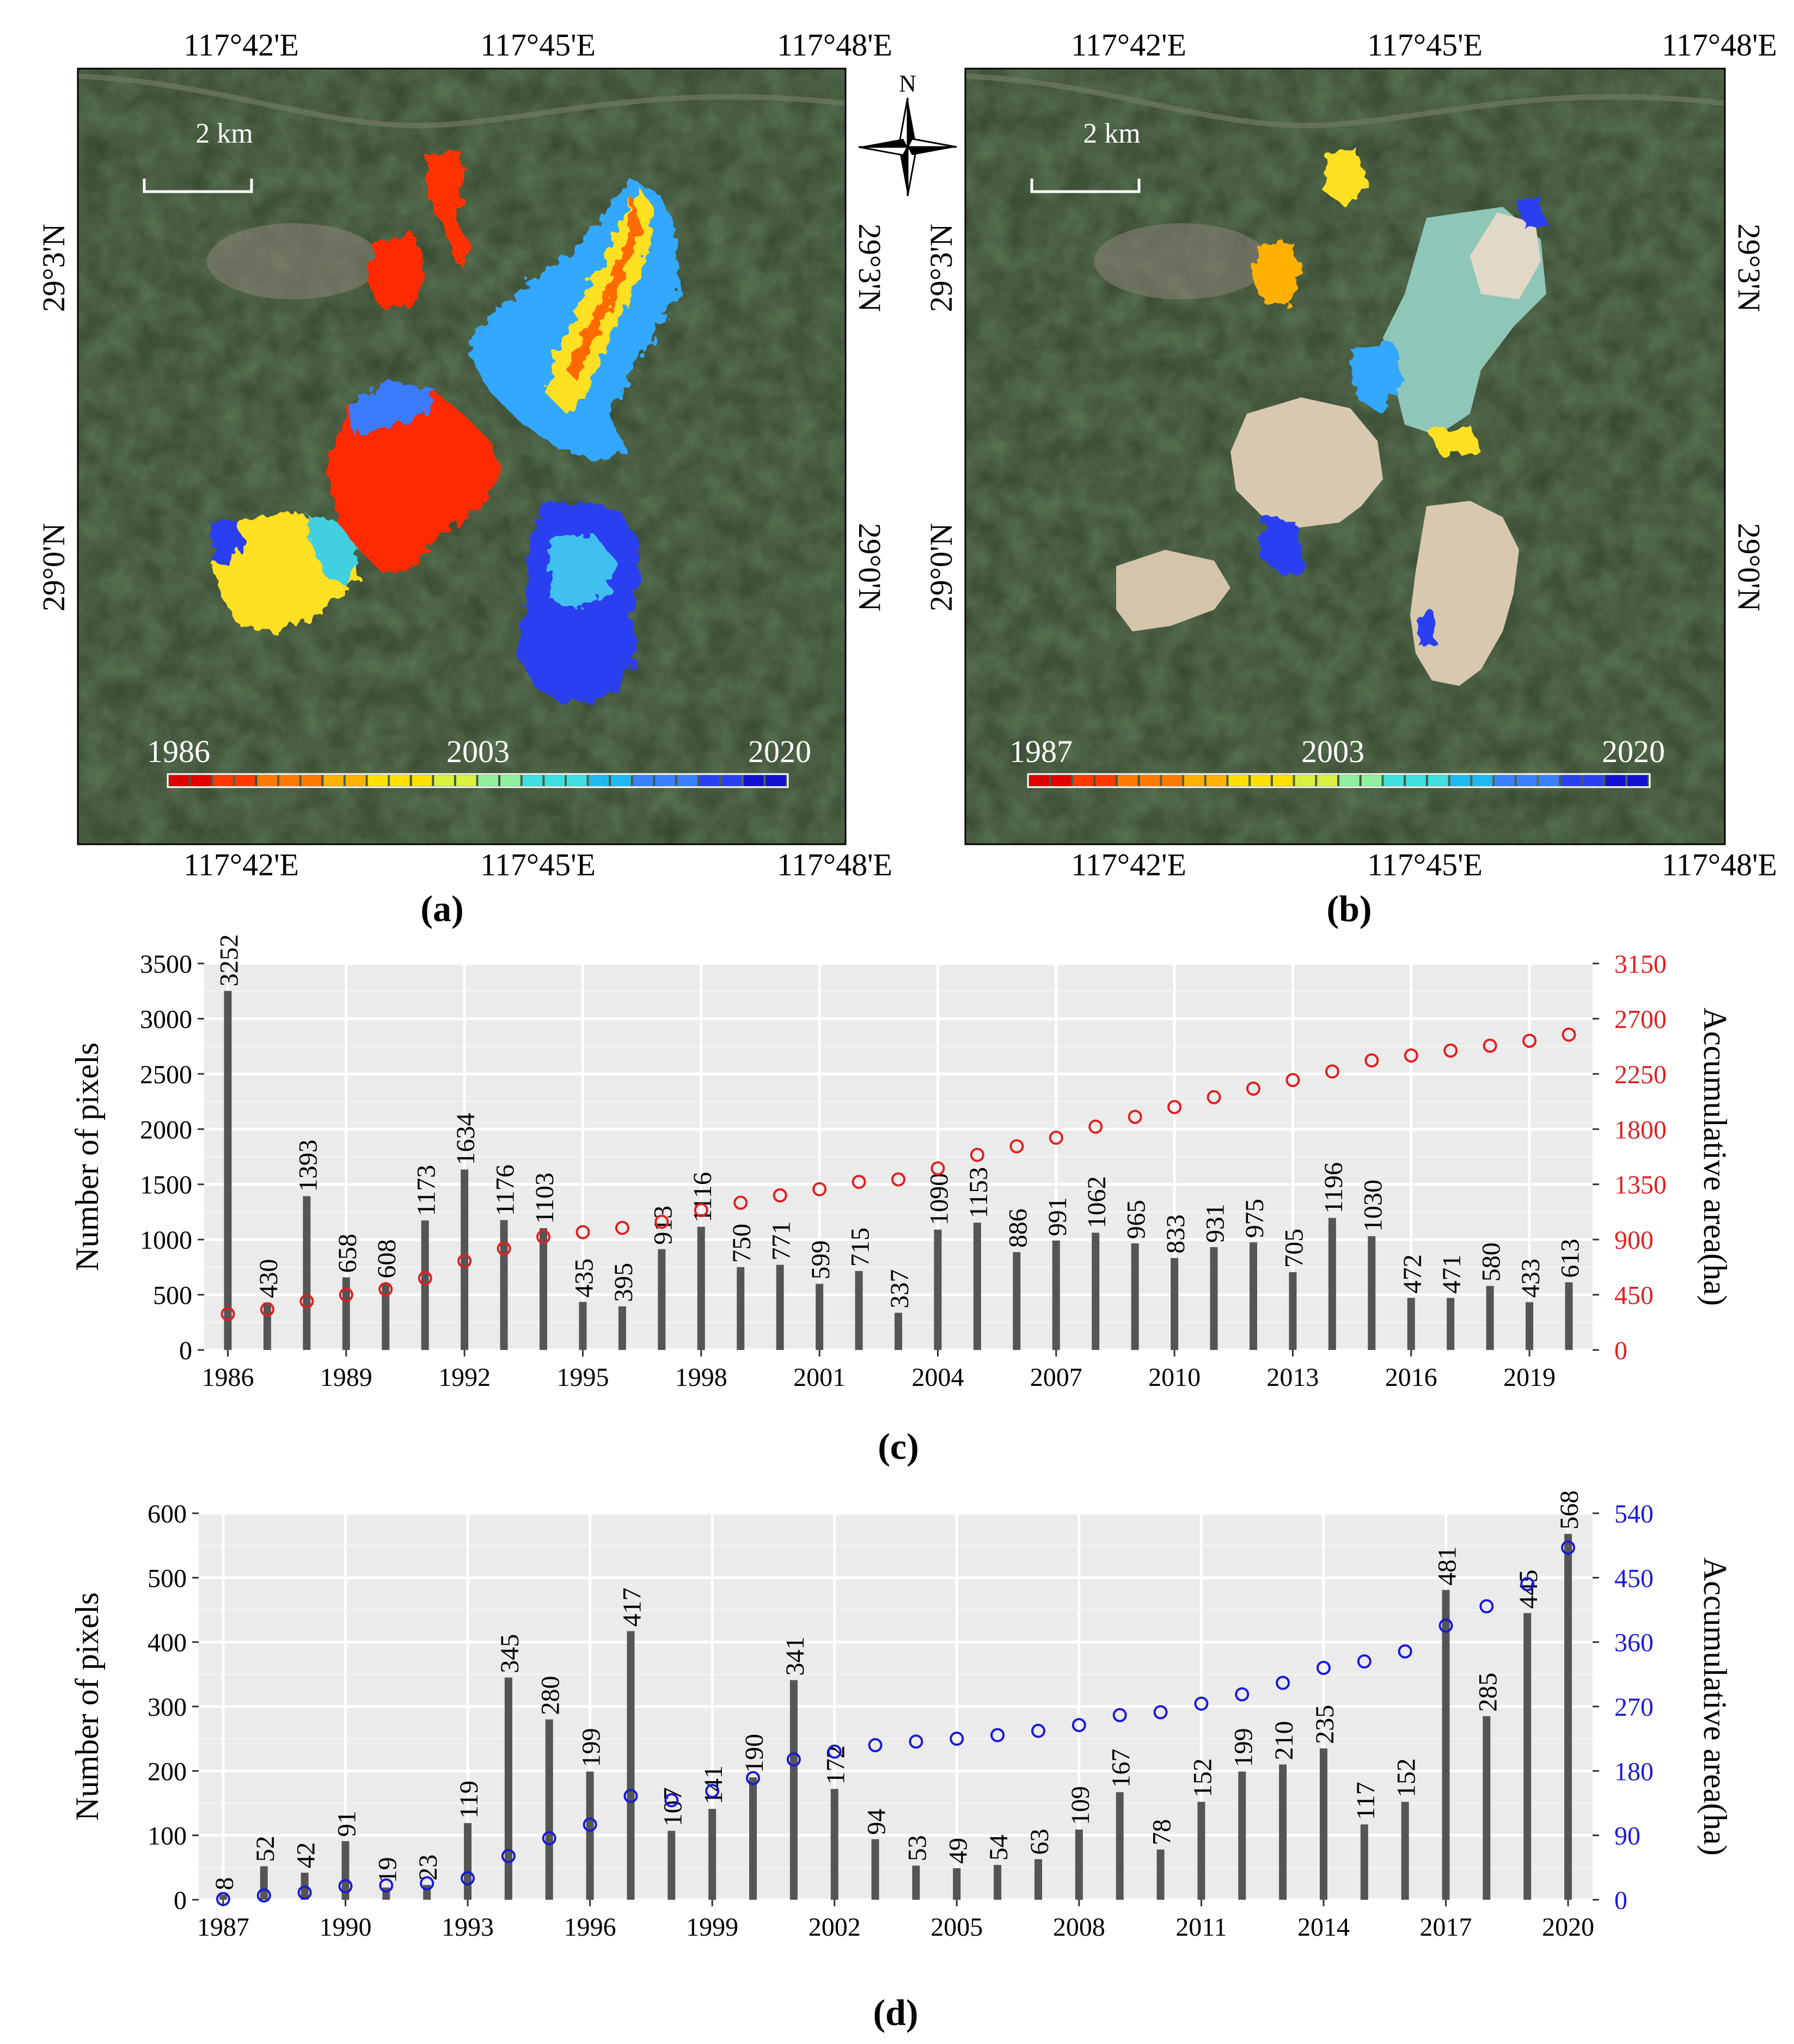 This screenshot has width=1794, height=2044. Describe the element at coordinates (590, 1927) in the screenshot. I see `x-tick-label: 1996` at that location.